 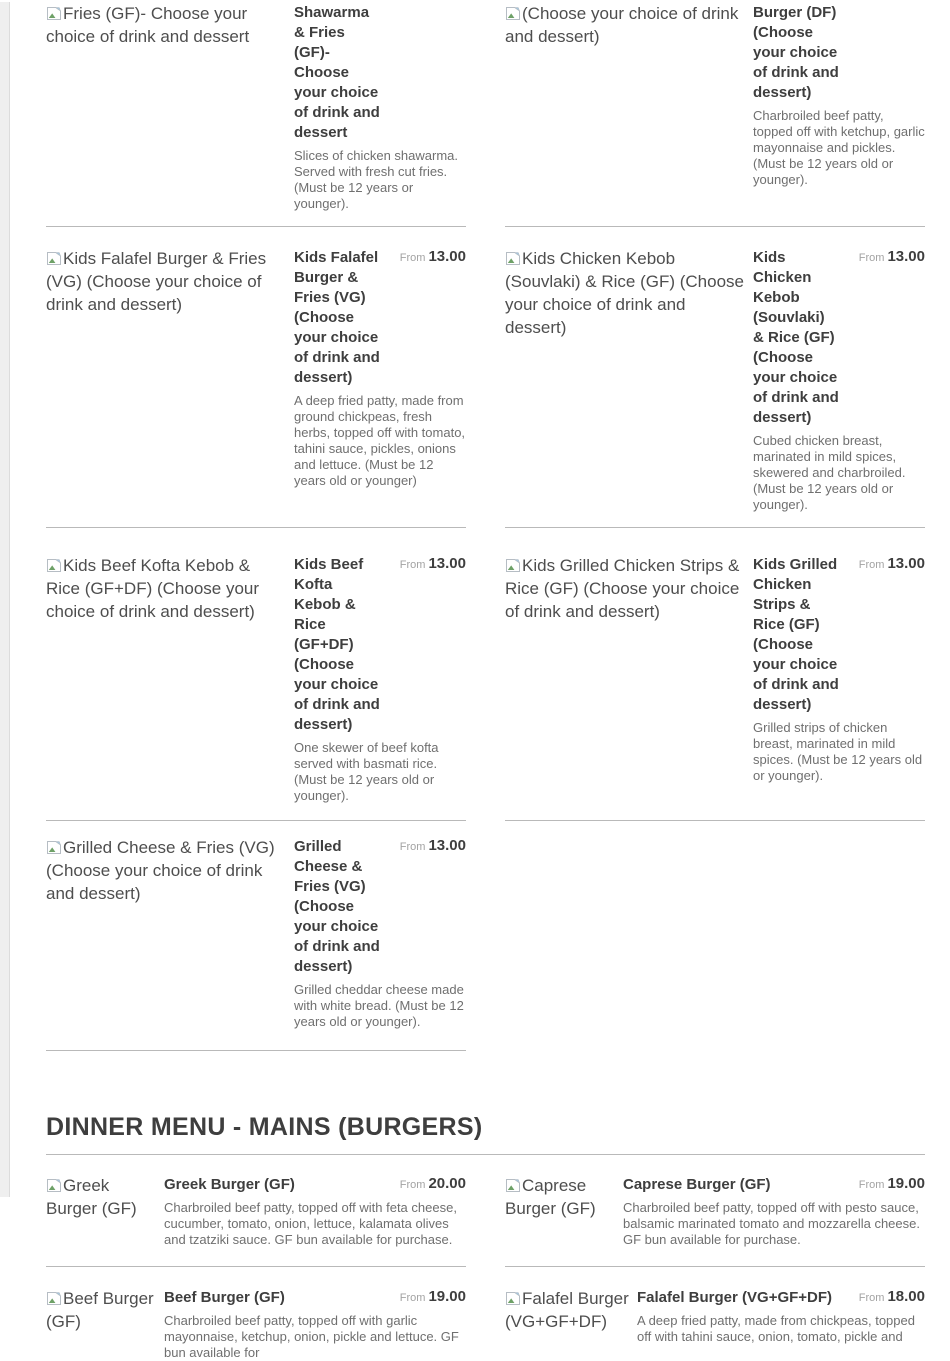 I want to click on price-amount: 20.00, so click(x=447, y=1183).